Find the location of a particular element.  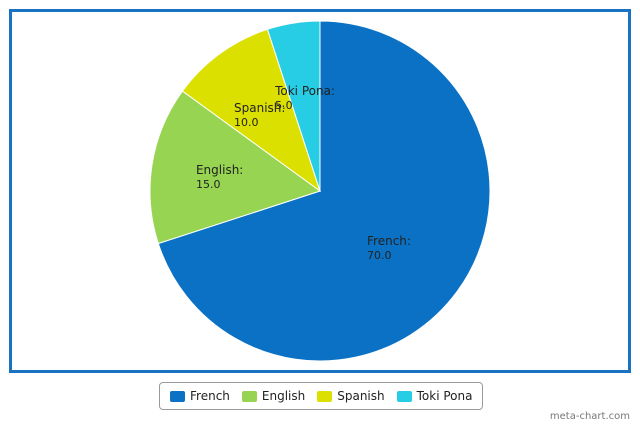

legend-label: English is located at coordinates (283, 396).